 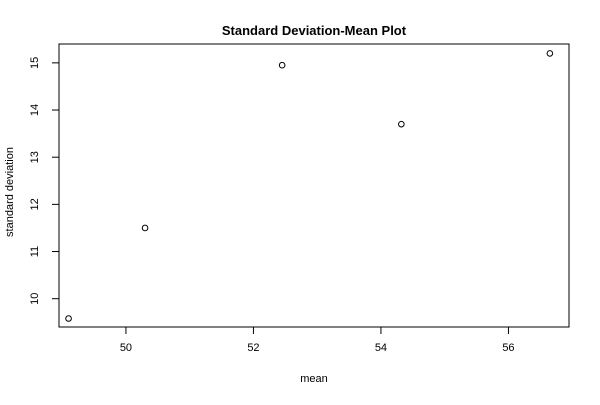 What do you see at coordinates (35, 299) in the screenshot?
I see `y-tick-label: 10` at bounding box center [35, 299].